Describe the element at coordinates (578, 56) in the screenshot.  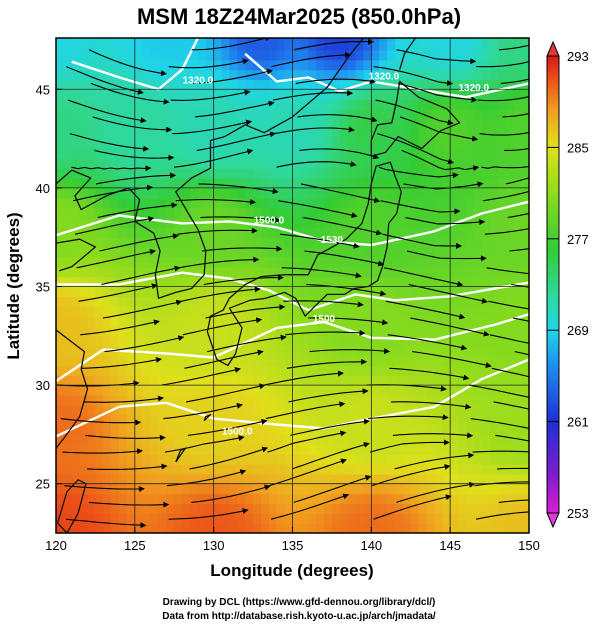
I see `colorbar-tick-label: 293` at that location.